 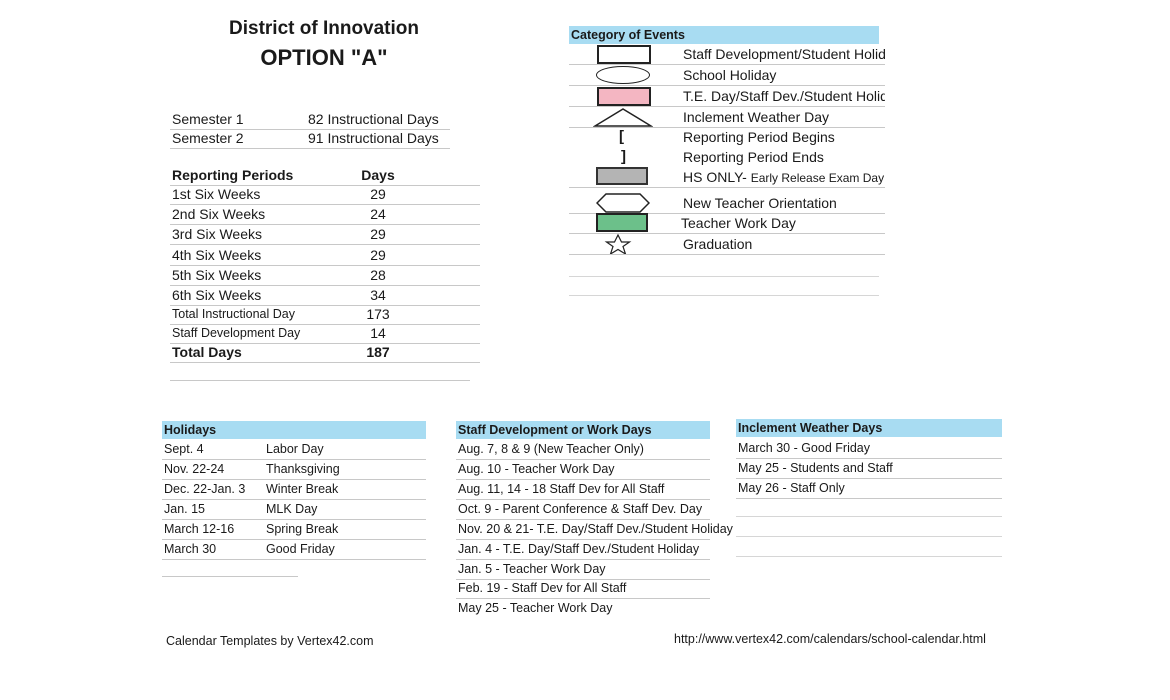 I want to click on reporting-row: Total Instructional Day 173, so click(x=325, y=314).